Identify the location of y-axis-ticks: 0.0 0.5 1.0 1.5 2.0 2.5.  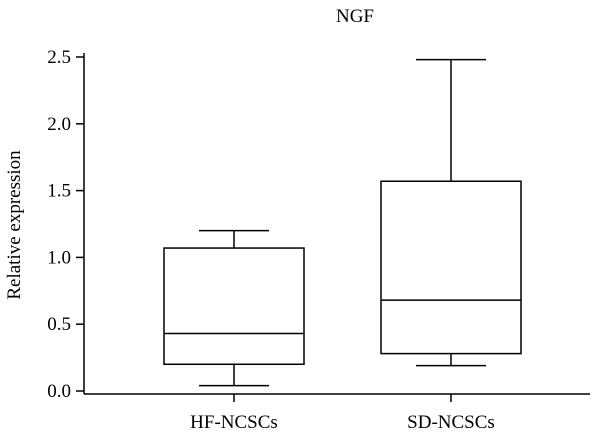
(65, 224).